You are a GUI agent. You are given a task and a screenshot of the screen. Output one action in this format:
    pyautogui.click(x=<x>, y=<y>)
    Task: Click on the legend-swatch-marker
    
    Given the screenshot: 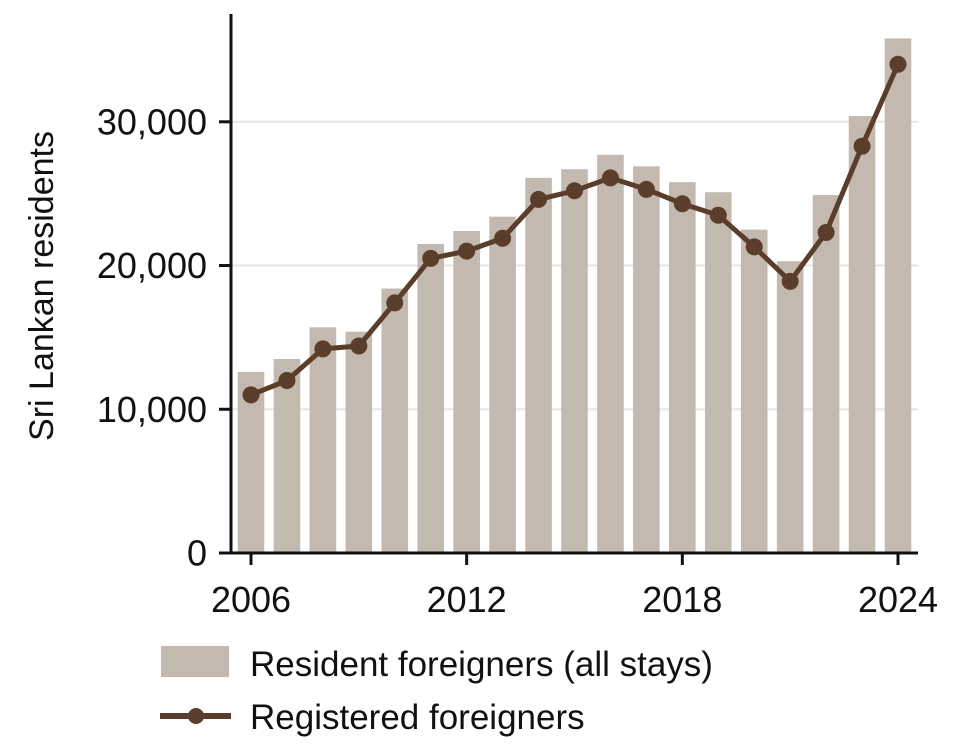 What is the action you would take?
    pyautogui.click(x=196, y=716)
    